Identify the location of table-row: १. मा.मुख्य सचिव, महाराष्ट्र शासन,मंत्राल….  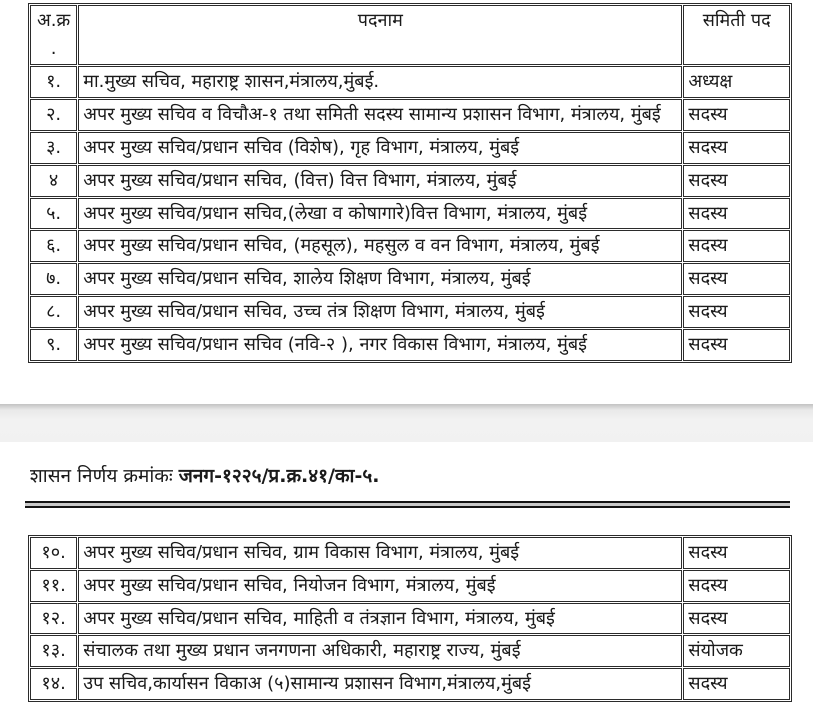
(410, 82).